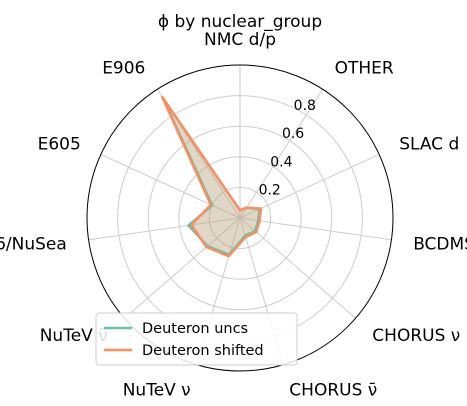 The width and height of the screenshot is (467, 406). I want to click on spoke-chorus, so click(297, 268).